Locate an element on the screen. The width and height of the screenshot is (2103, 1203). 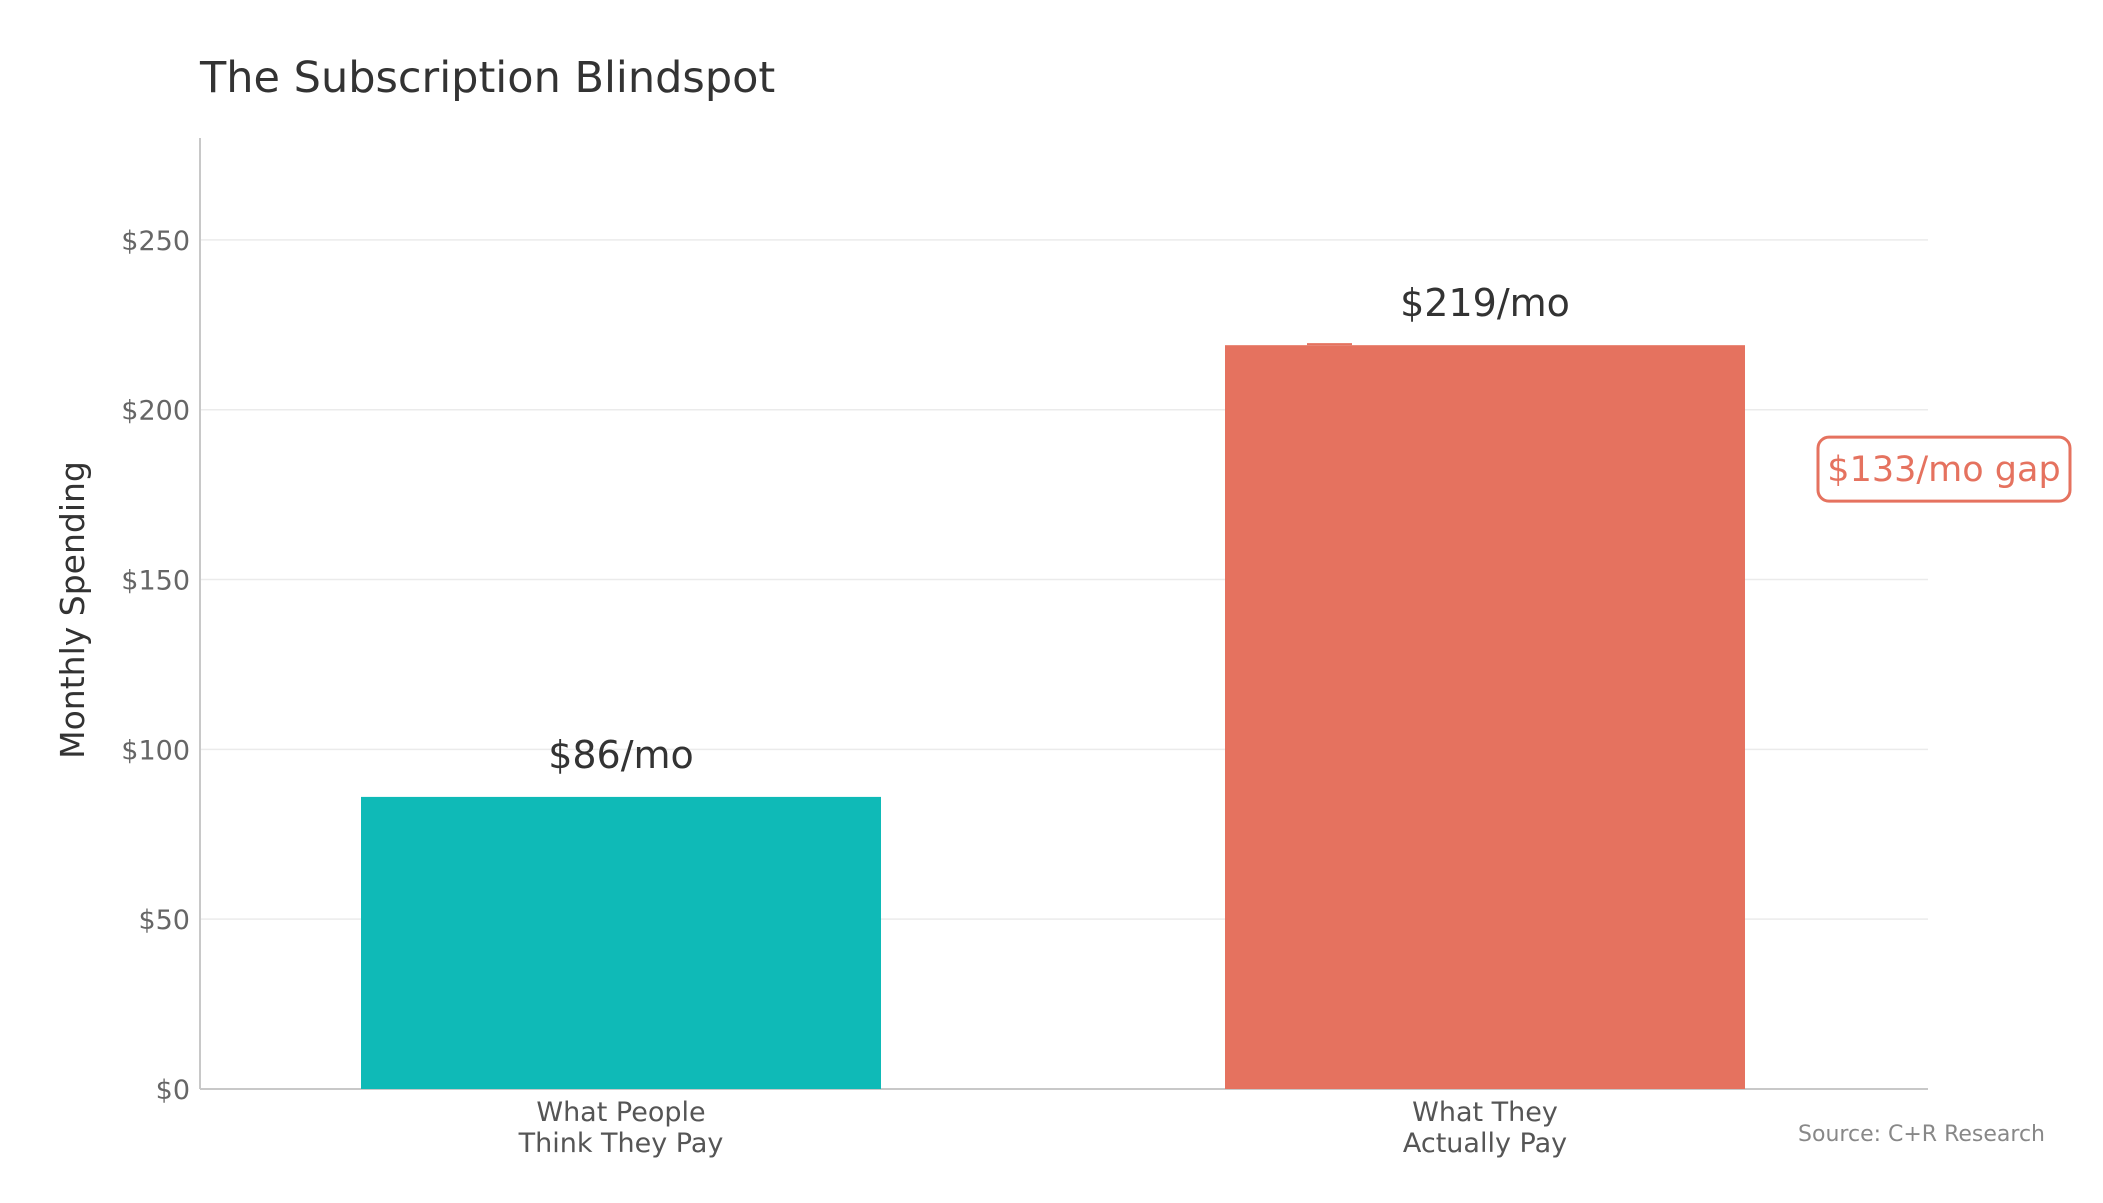
gap-annotation-label: $133/mo gap is located at coordinates (1943, 470).